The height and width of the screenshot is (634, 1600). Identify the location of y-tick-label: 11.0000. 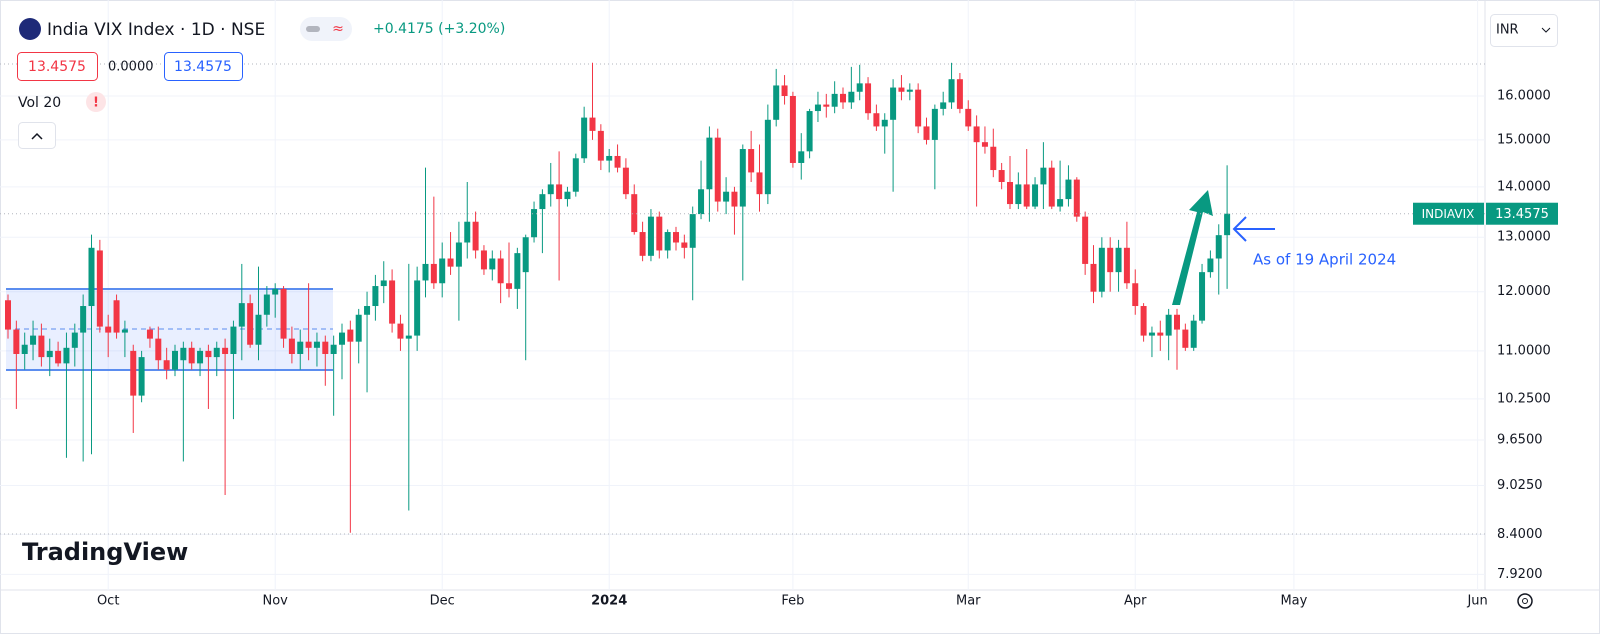
(1524, 350).